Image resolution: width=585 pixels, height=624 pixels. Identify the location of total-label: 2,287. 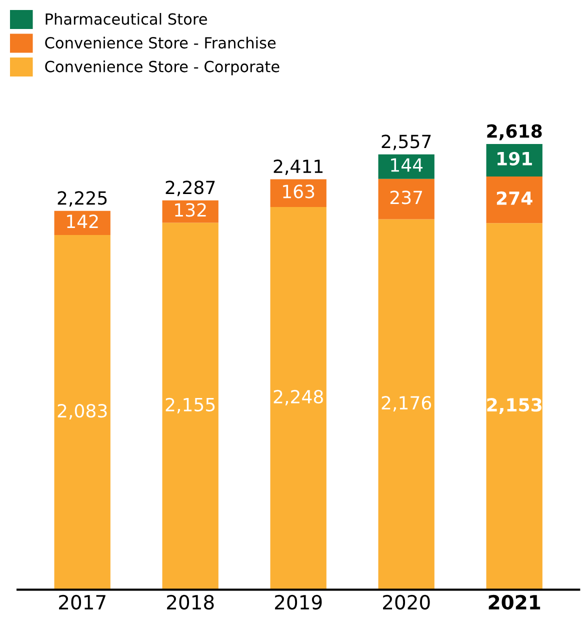
(190, 188).